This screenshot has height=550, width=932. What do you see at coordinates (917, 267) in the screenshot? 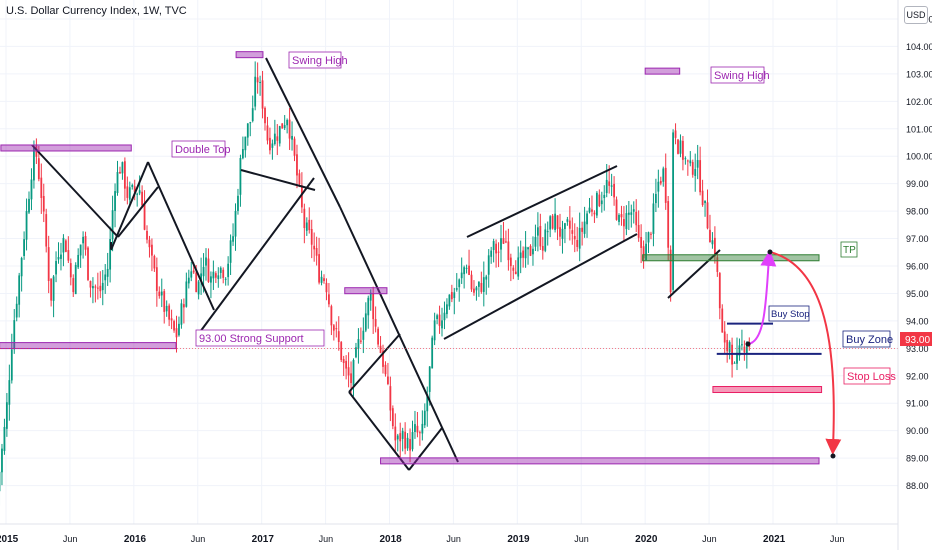
I see `y-tick-label: 96.00` at bounding box center [917, 267].